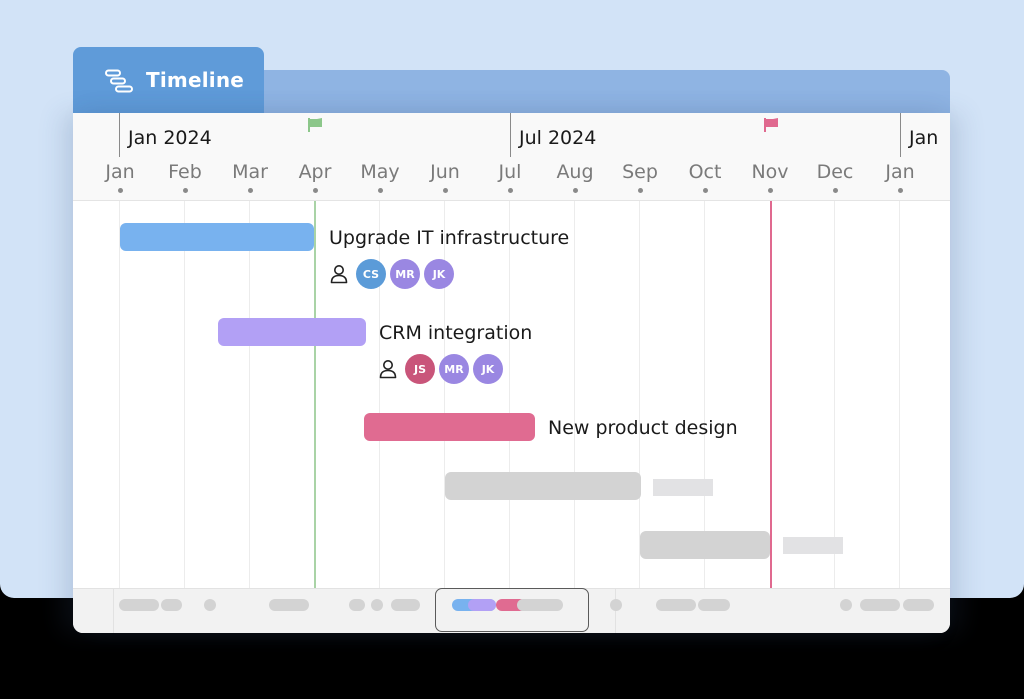 Image resolution: width=1024 pixels, height=699 pixels. Describe the element at coordinates (449, 238) in the screenshot. I see `task-title: Upgrade IT infrastructure` at that location.